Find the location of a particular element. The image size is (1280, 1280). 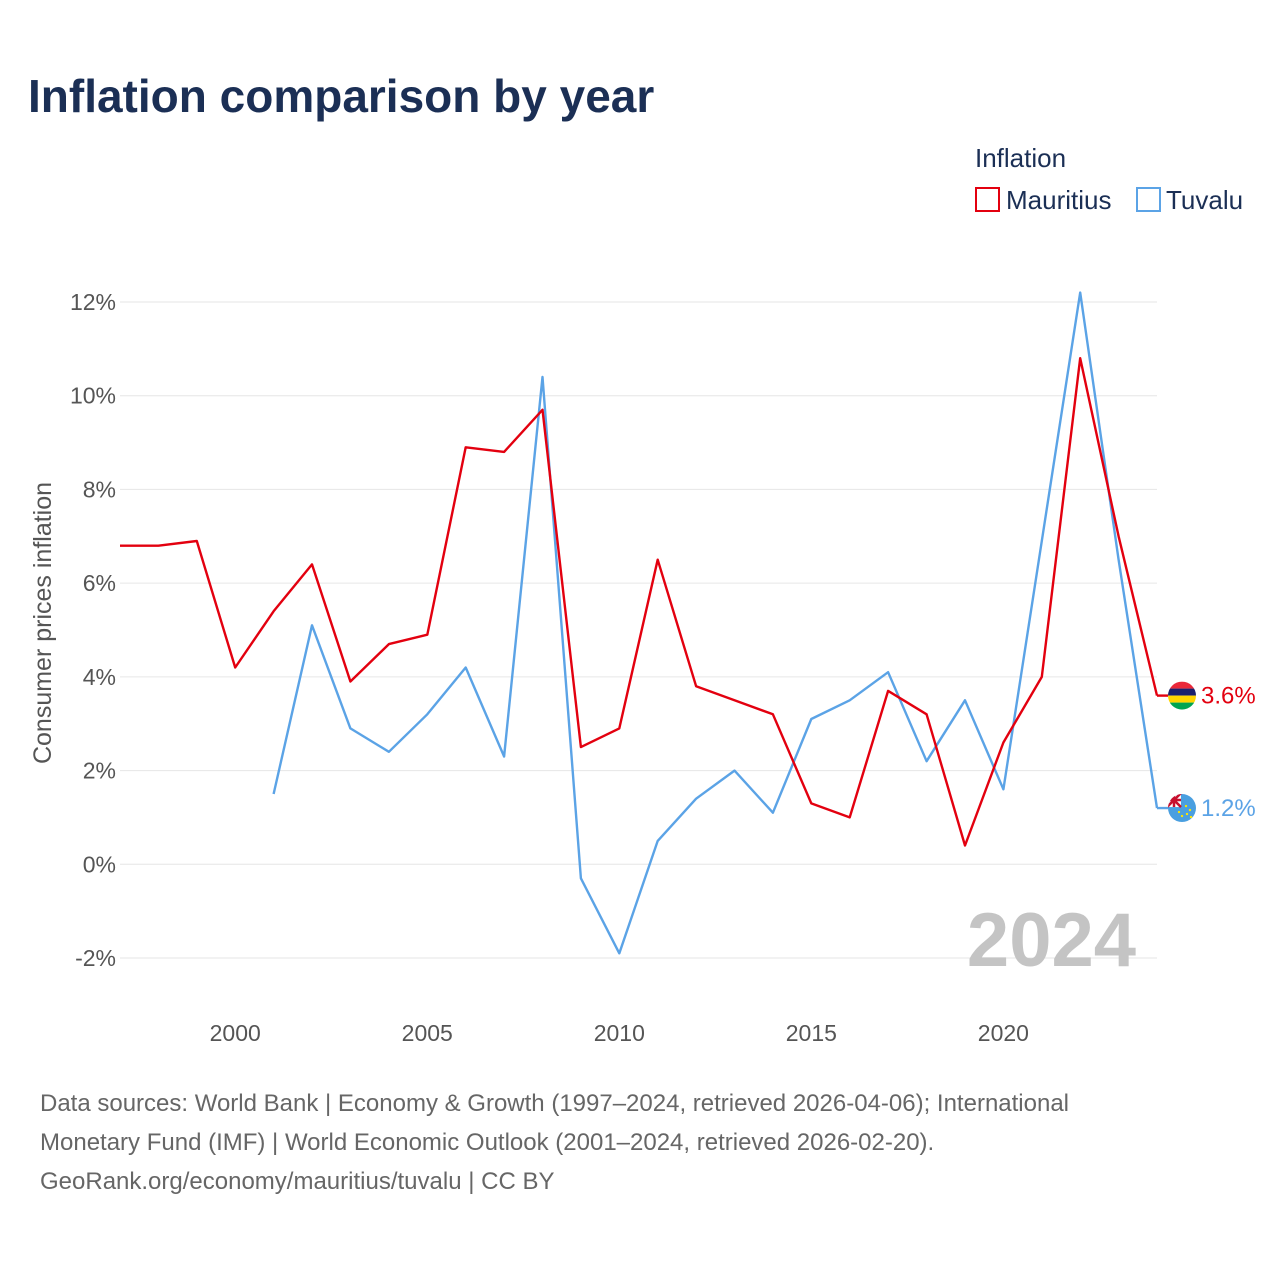

y-tick-label: 12% is located at coordinates (93, 302).